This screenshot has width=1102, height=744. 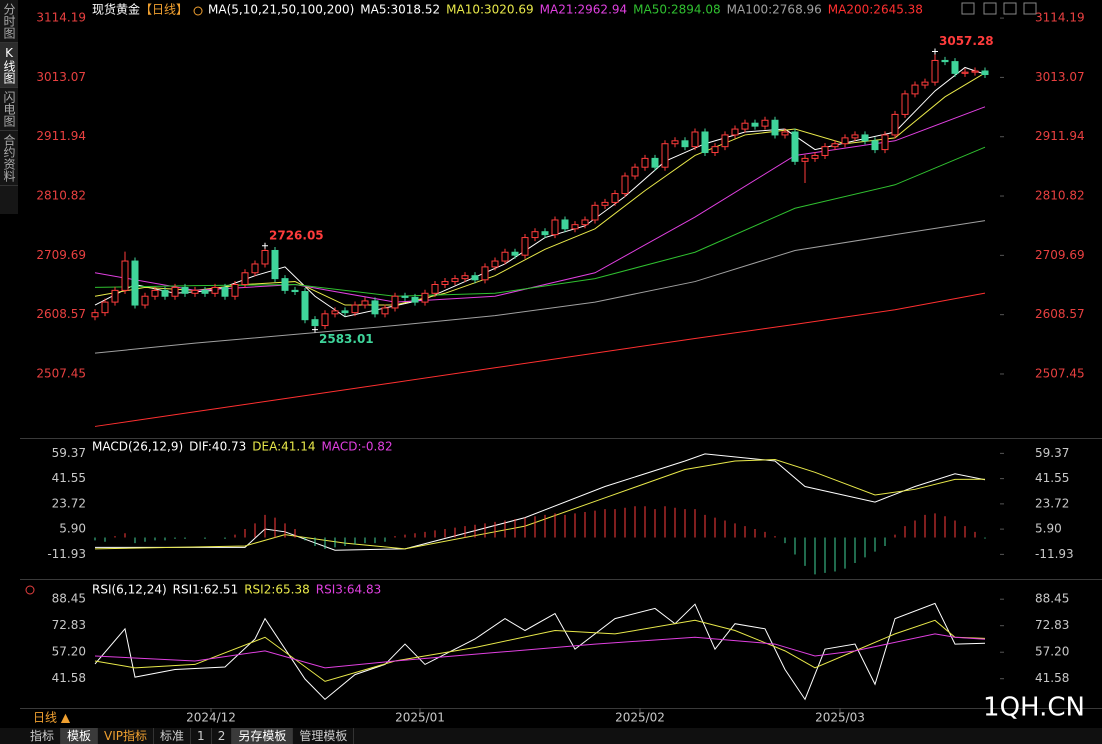 What do you see at coordinates (164, 10) in the screenshot?
I see `period-tag: 【日线】` at bounding box center [164, 10].